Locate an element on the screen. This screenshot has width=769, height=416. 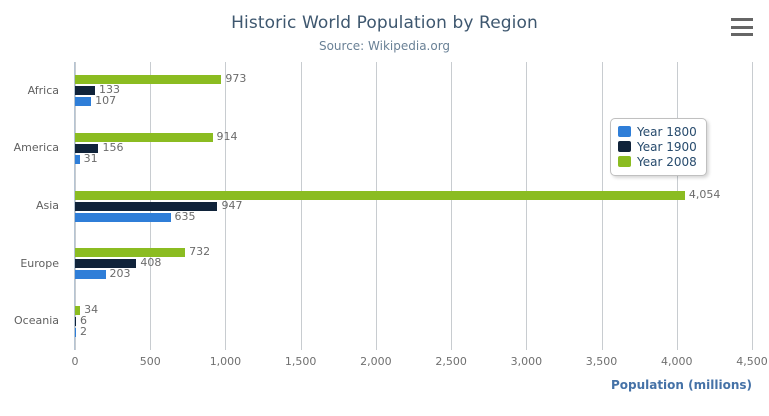
x-axis-title: Population (millions) is located at coordinates (681, 385).